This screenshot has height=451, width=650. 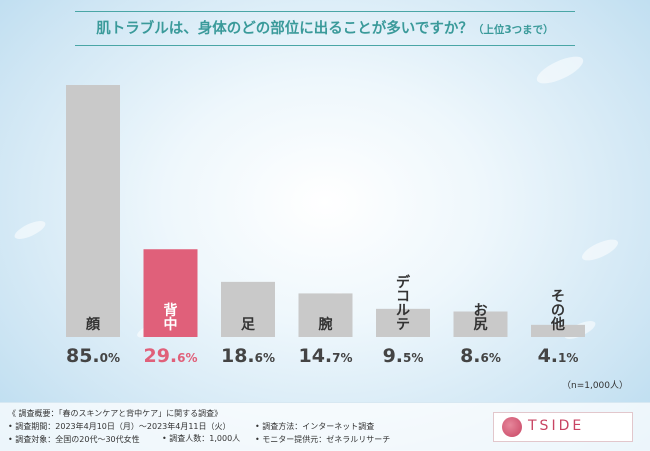 What do you see at coordinates (284, 29) in the screenshot?
I see `title-main: 肌トラブルは、身体のどの部位に出ることが多いですか？` at bounding box center [284, 29].